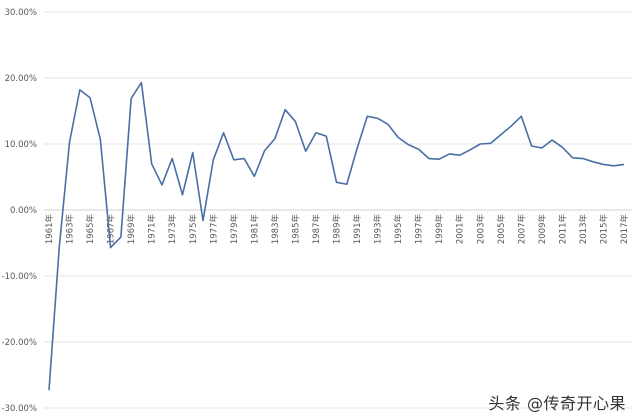 The image size is (640, 420). I want to click on y-tick-label: -20.00%, so click(19, 343).